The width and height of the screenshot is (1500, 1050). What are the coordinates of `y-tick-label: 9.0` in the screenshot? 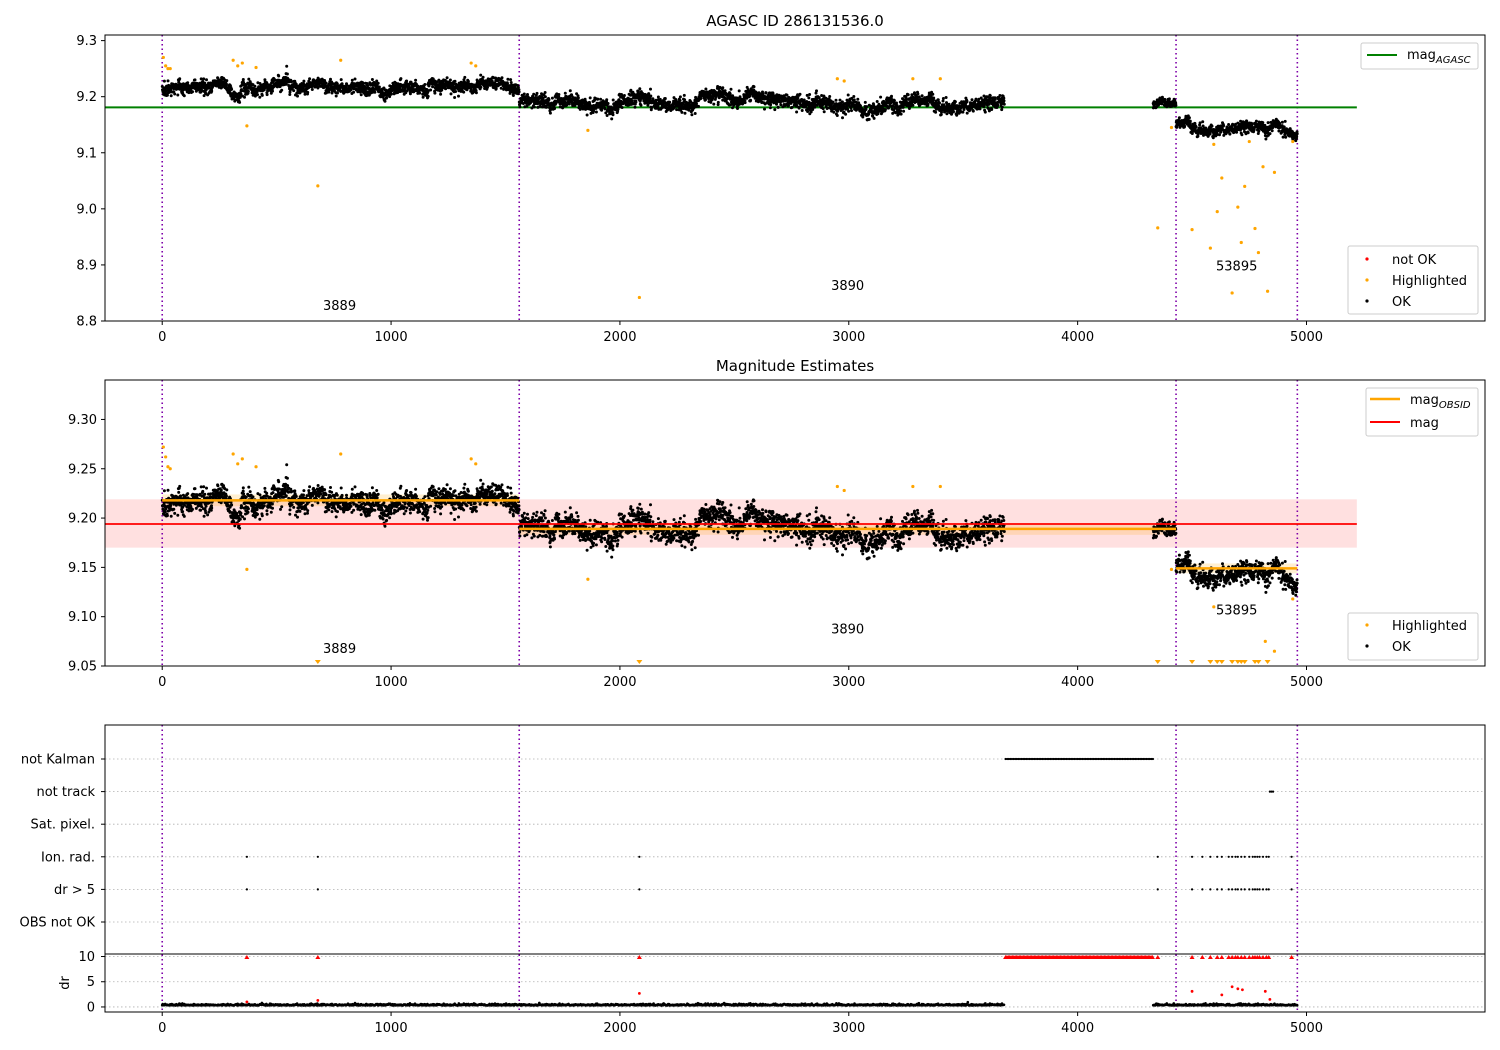 It's located at (86, 209).